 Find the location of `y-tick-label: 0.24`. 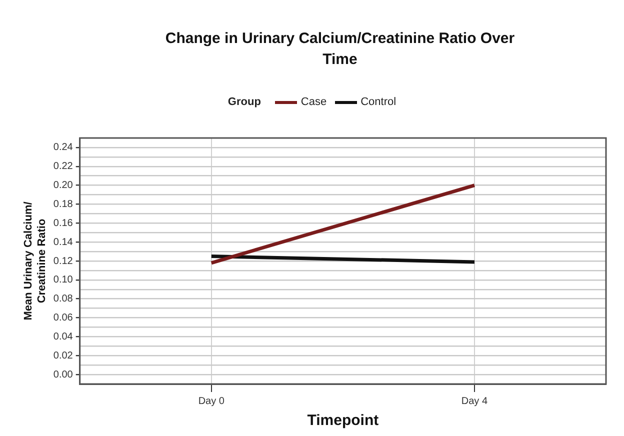

y-tick-label: 0.24 is located at coordinates (63, 148).